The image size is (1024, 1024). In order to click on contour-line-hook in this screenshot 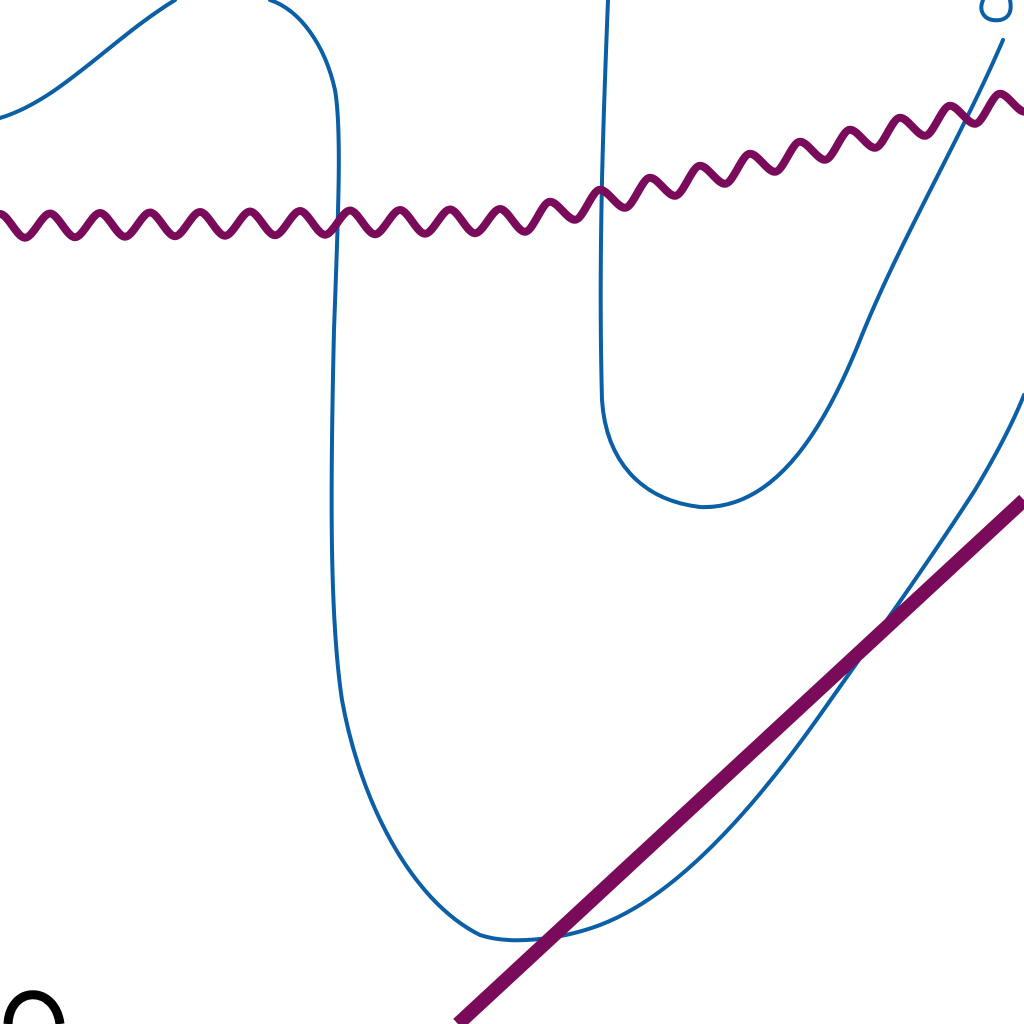, I will do `click(996, 11)`.